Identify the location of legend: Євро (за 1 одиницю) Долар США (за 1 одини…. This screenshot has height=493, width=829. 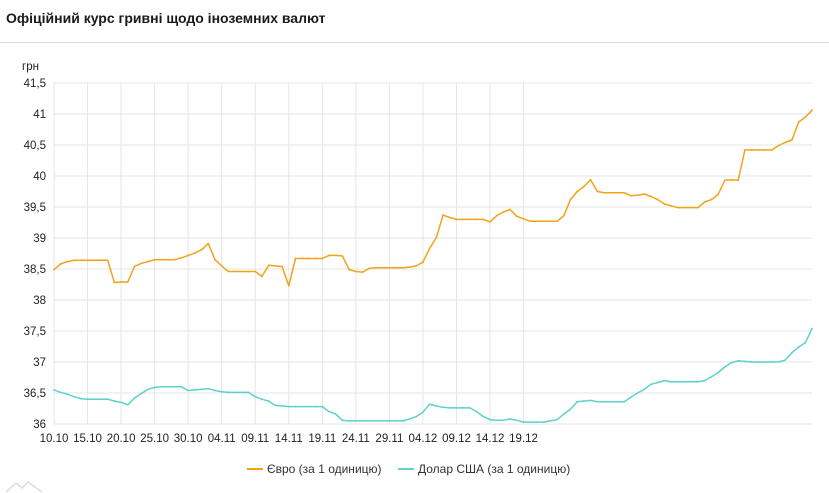
(408, 469).